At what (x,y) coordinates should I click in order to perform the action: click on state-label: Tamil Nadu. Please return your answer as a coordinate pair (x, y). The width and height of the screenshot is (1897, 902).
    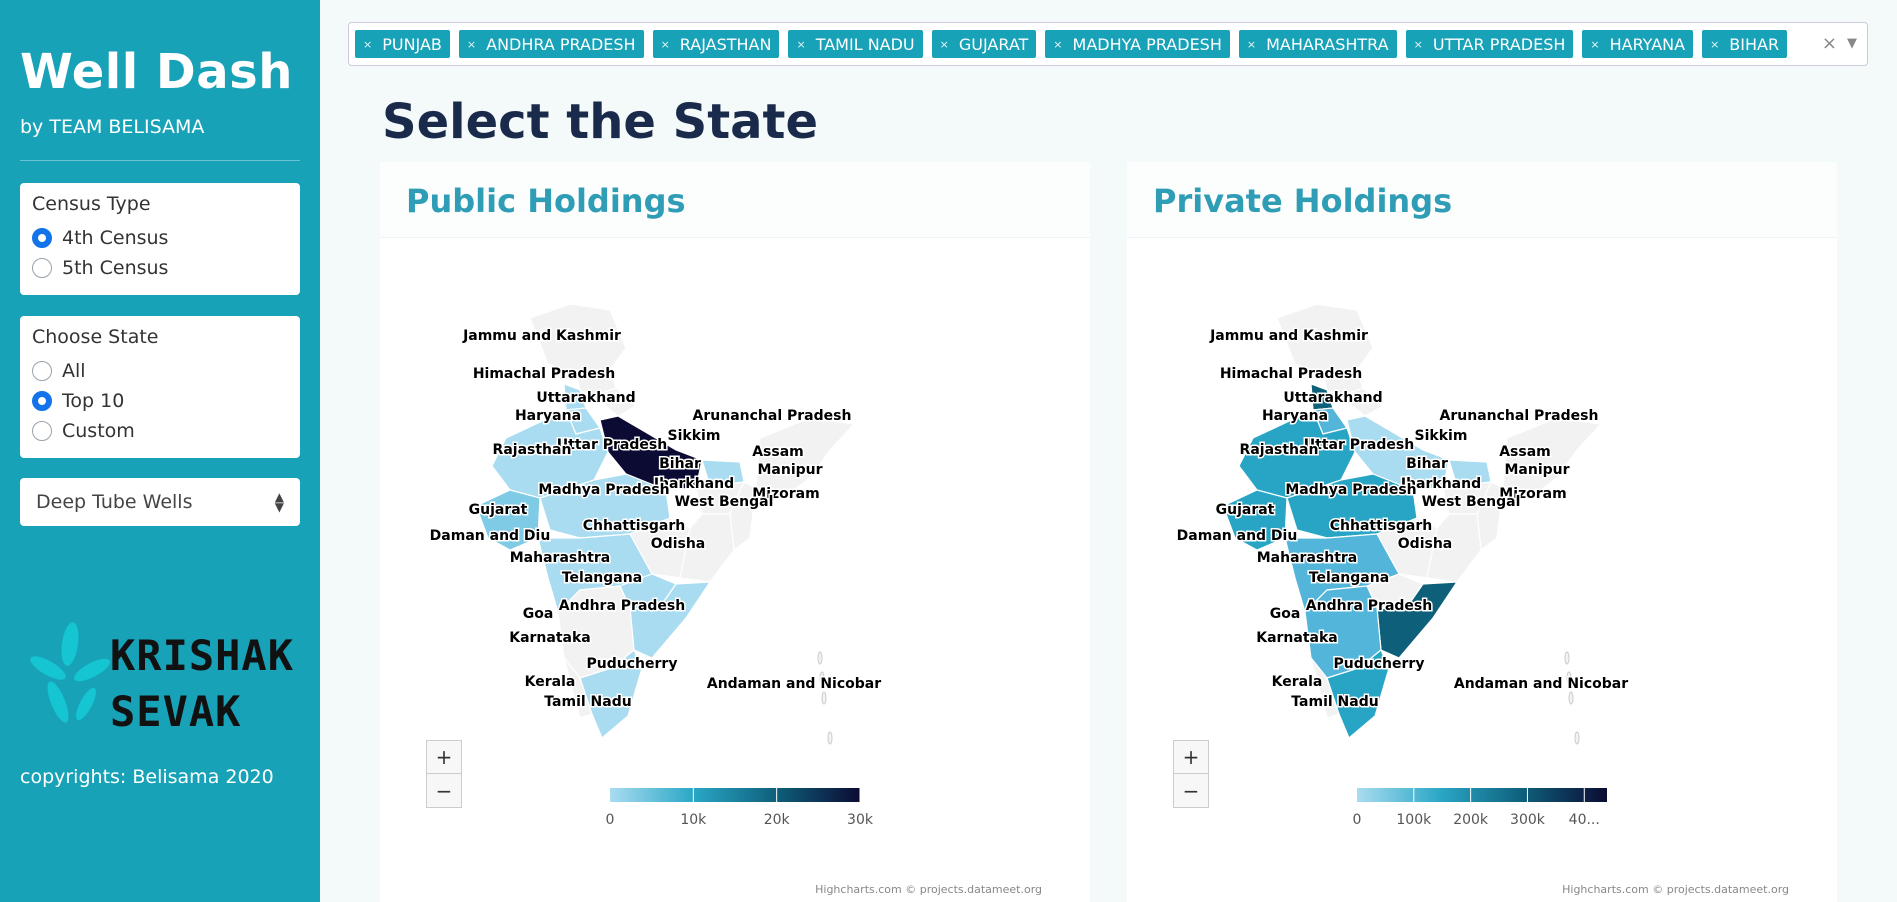
    Looking at the image, I should click on (1334, 702).